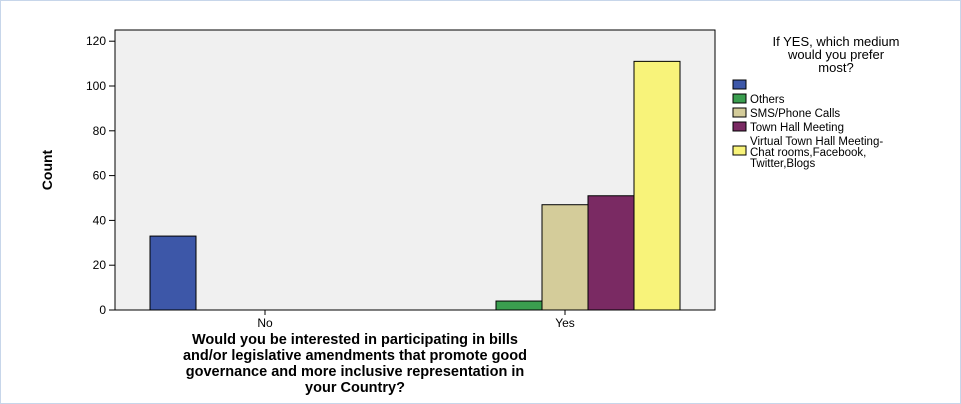 Image resolution: width=961 pixels, height=404 pixels. What do you see at coordinates (808, 153) in the screenshot?
I see `legend-label: Chat rooms,Facebook,` at bounding box center [808, 153].